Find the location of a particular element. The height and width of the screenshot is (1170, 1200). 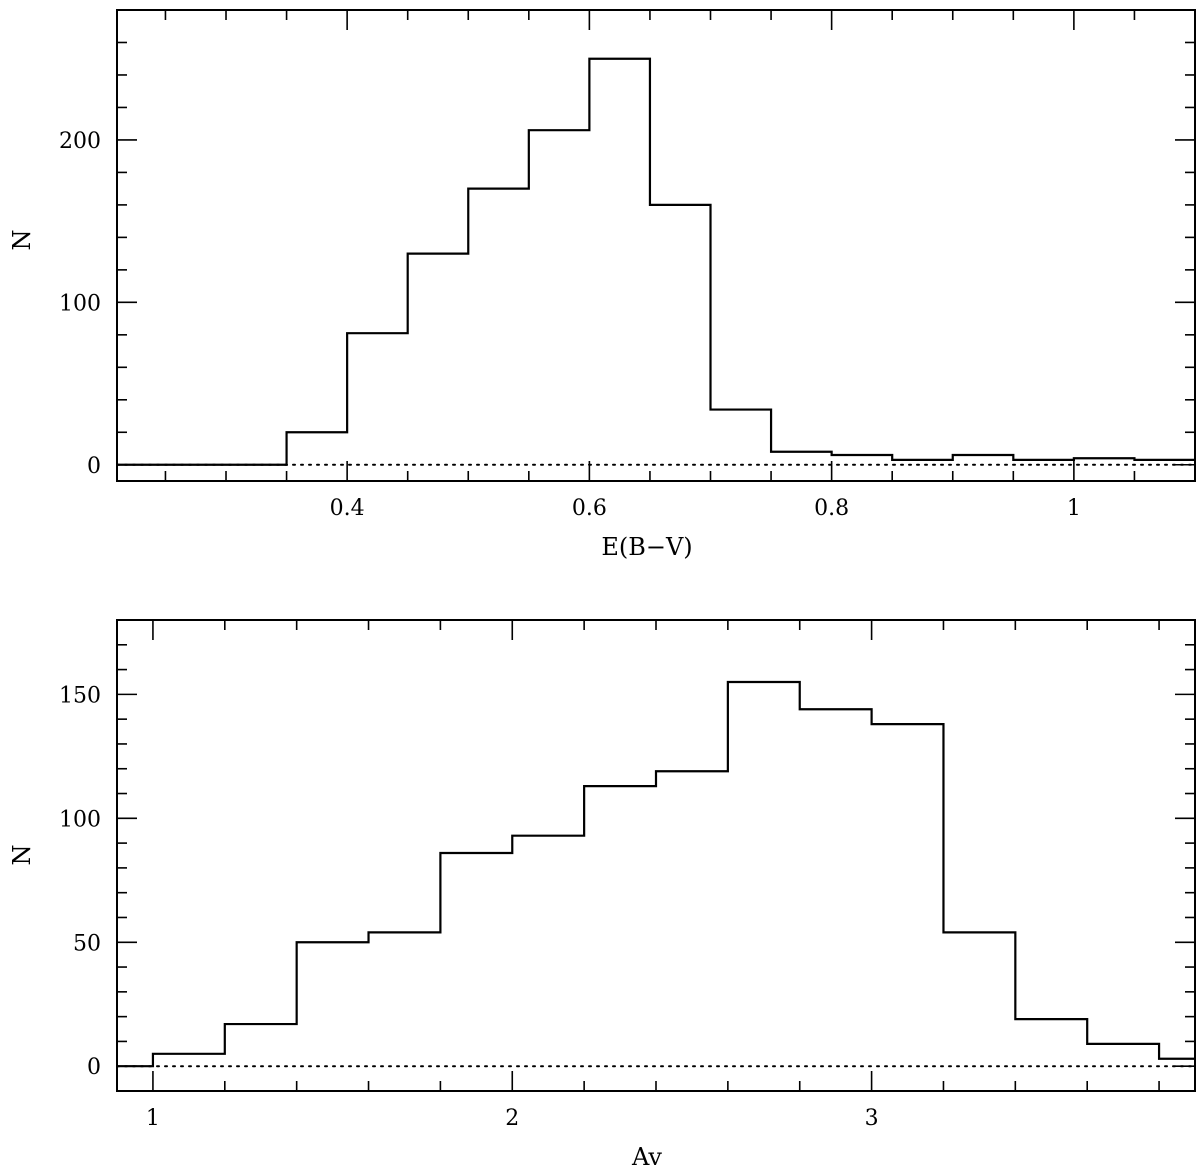

x-tick-label: 3 is located at coordinates (872, 1118).